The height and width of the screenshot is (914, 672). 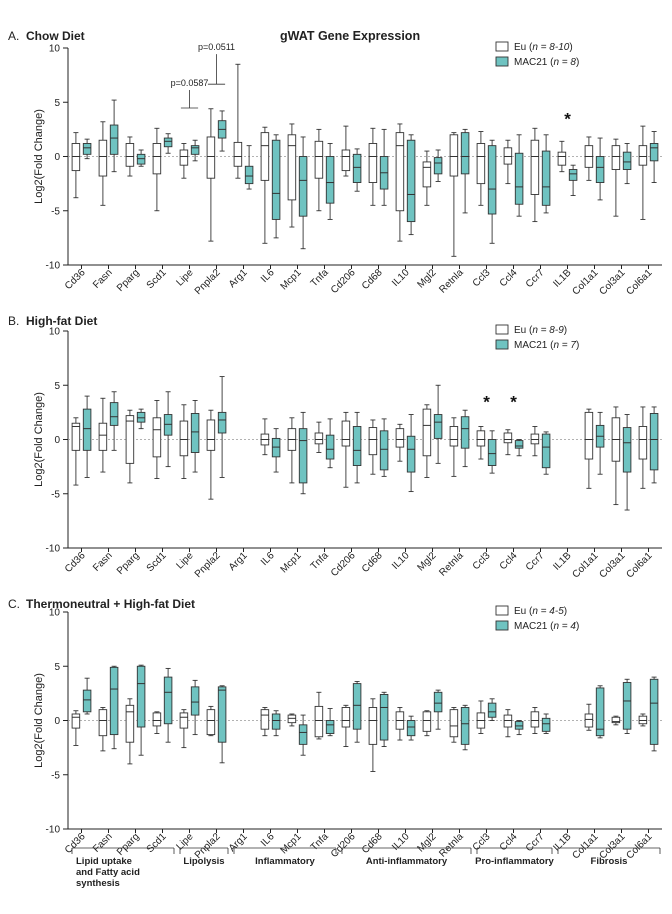 What do you see at coordinates (454, 725) in the screenshot?
I see `box-eu-retnla` at bounding box center [454, 725].